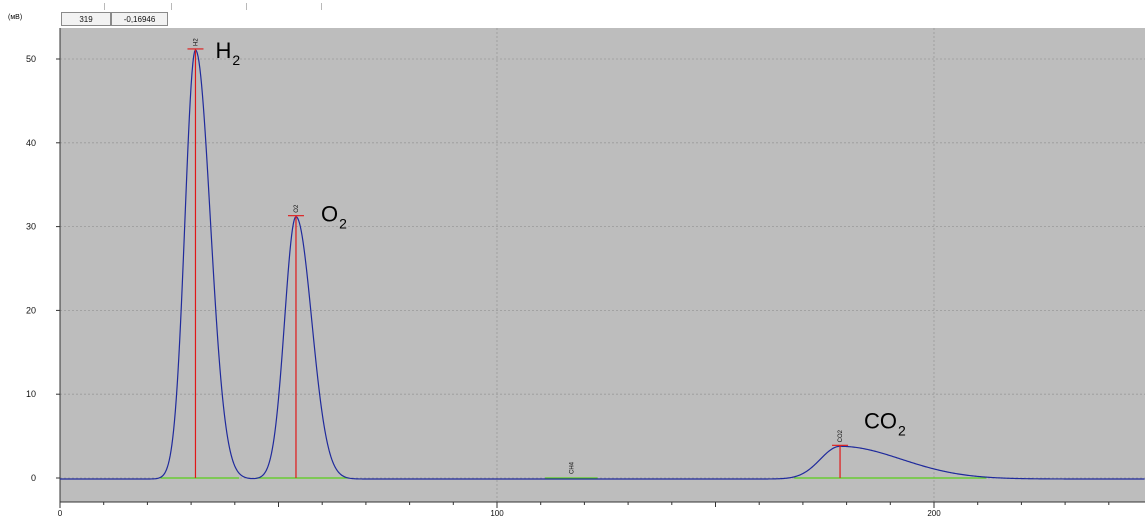 The image size is (1145, 516). What do you see at coordinates (196, 42) in the screenshot?
I see `peak-tag-h2: H2` at bounding box center [196, 42].